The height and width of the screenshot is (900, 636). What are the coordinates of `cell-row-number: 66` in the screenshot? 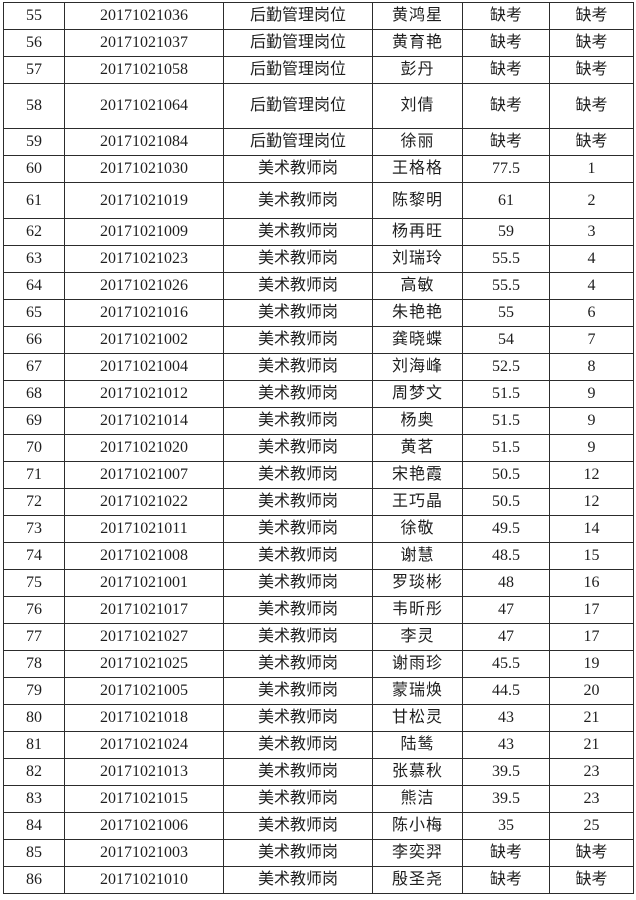 It's located at (34, 340).